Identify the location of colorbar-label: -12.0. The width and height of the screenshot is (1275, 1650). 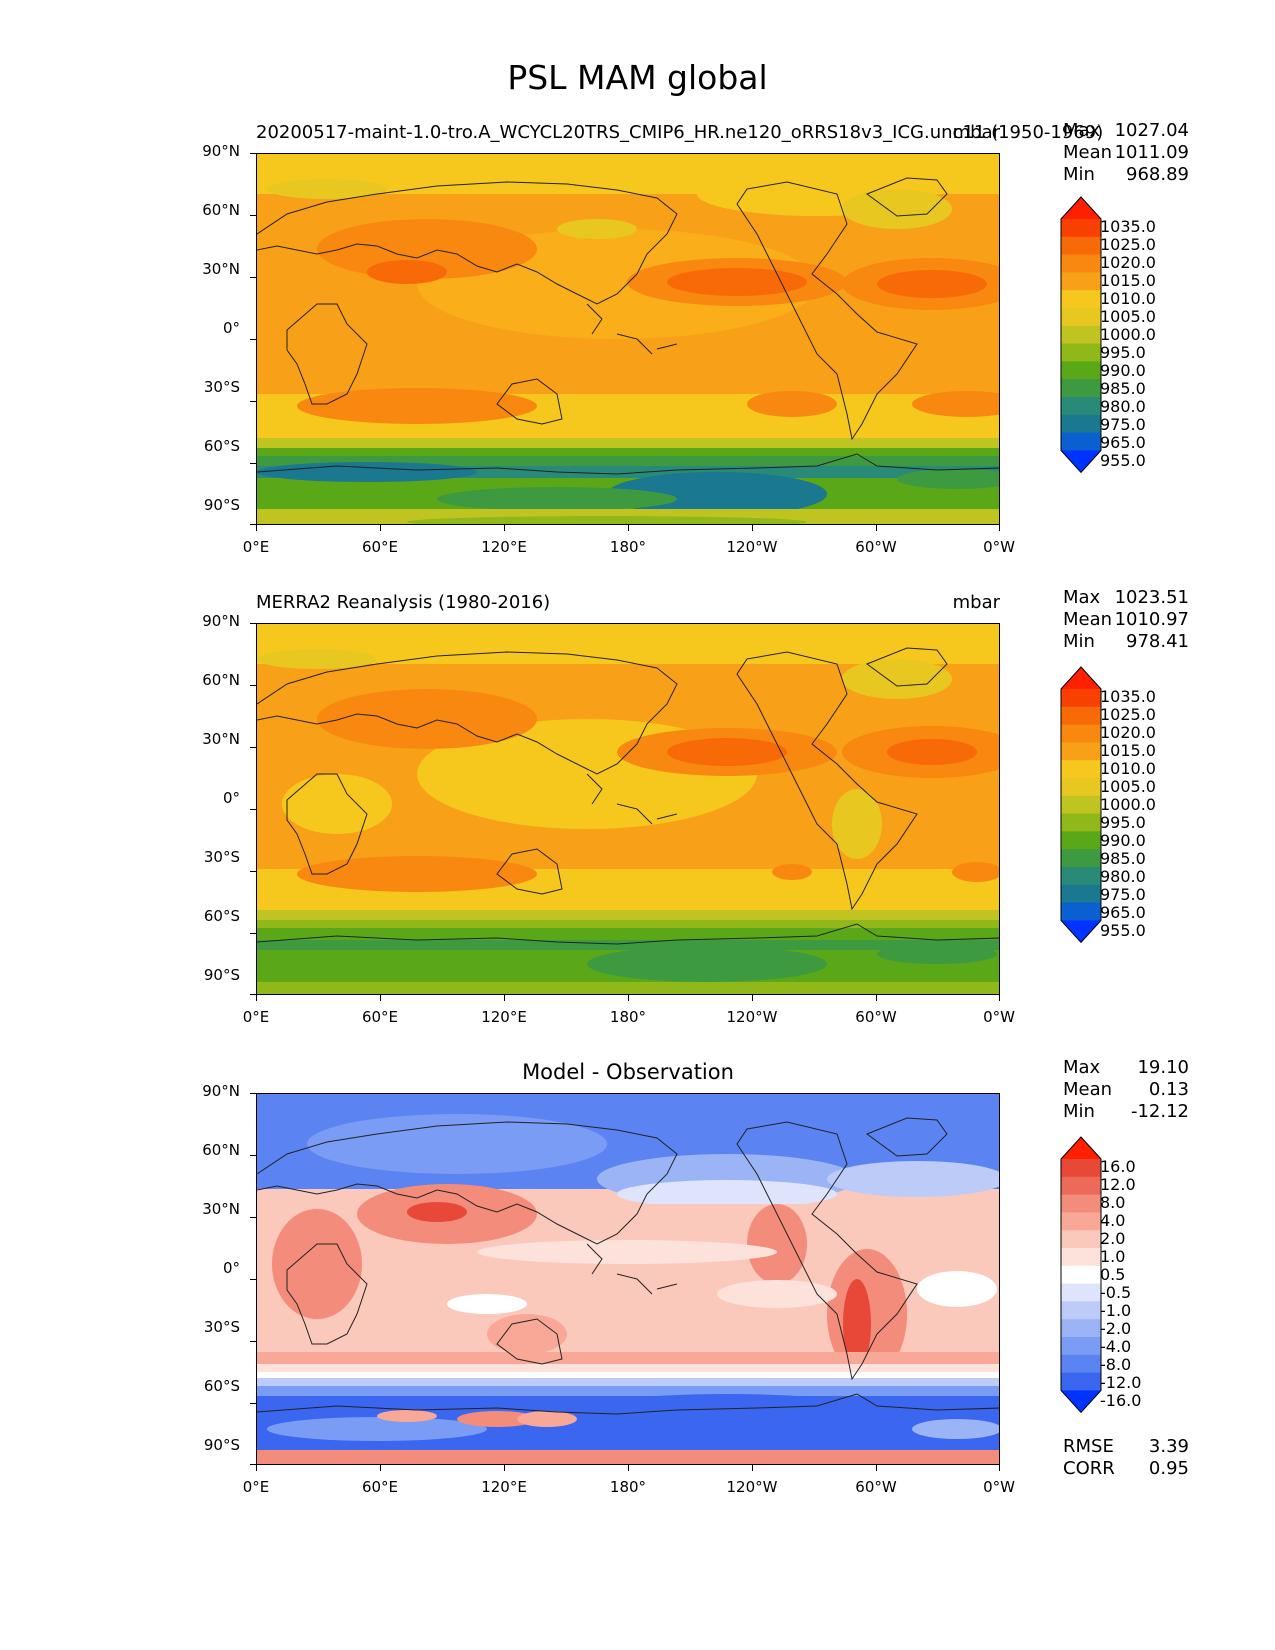
(1121, 1382).